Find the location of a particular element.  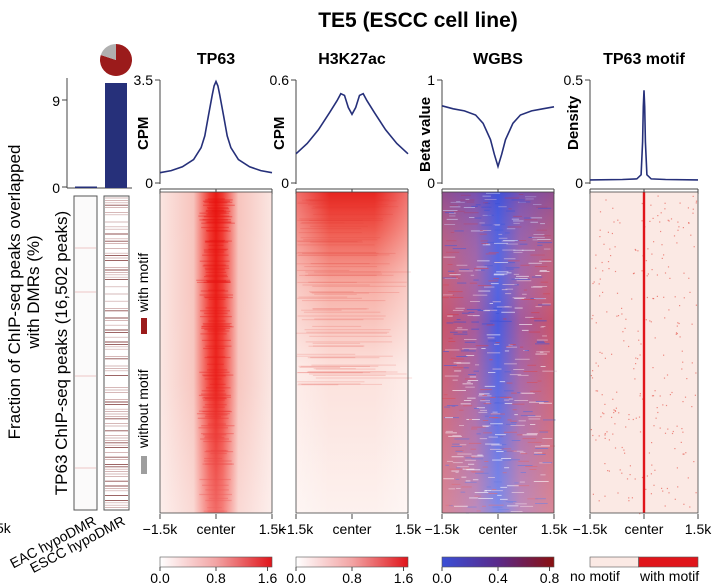

eac-track-lines is located at coordinates (85, 358).